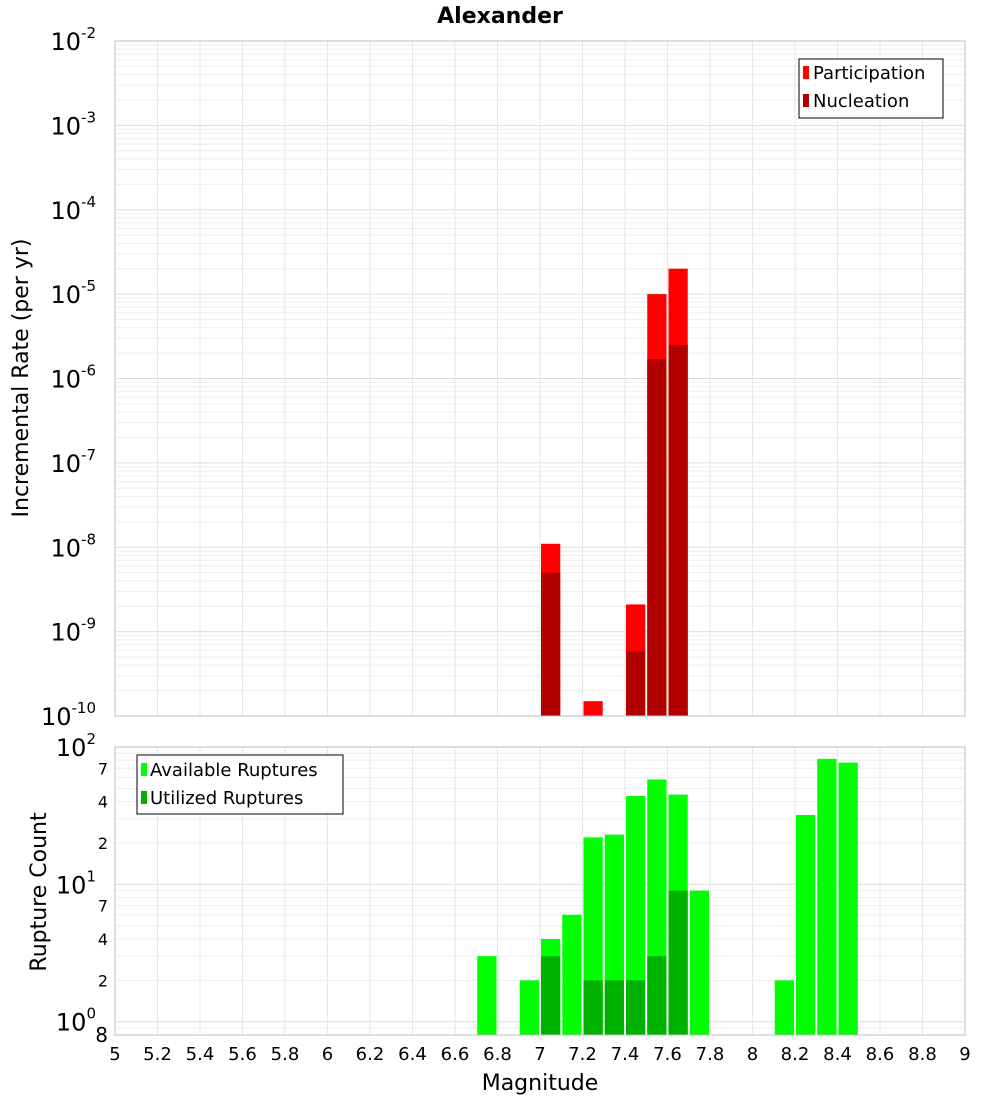 The image size is (1000, 1100). Describe the element at coordinates (412, 1054) in the screenshot. I see `magnitude-x-tick-label: 6.4` at that location.